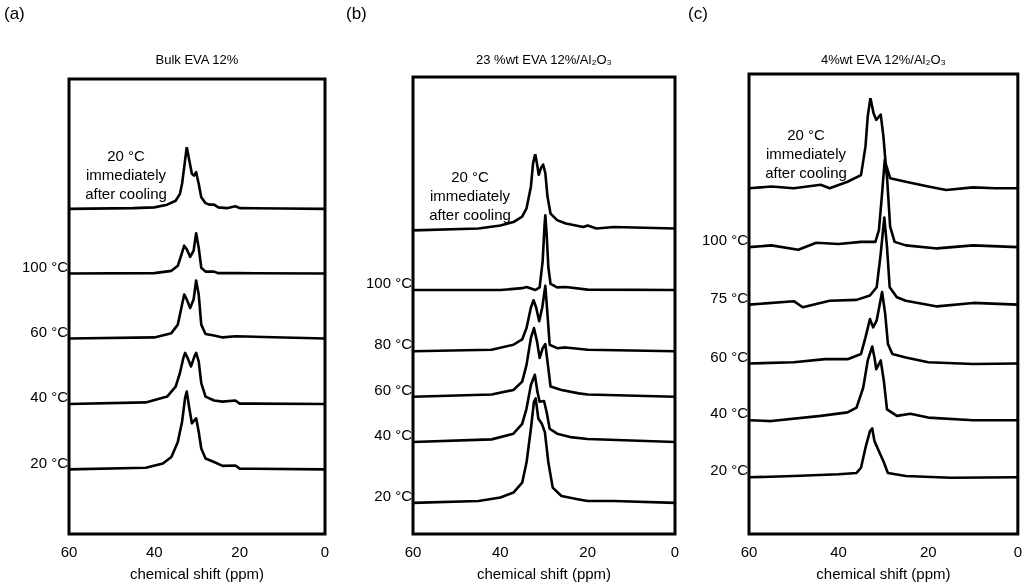  I want to click on chart-title: 23 %wt EVA 12%/Al₂O₃, so click(544, 59).